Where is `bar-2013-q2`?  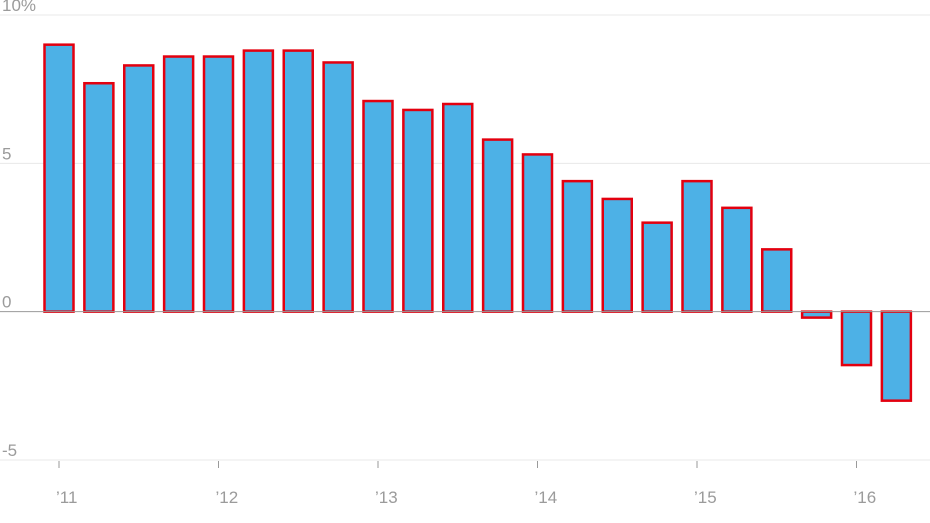 bar-2013-q2 is located at coordinates (418, 210).